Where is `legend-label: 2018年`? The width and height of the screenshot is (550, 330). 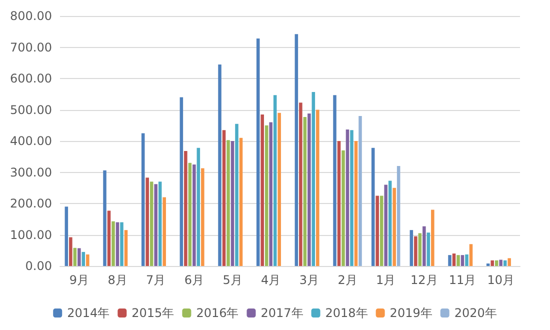 legend-label: 2018年 is located at coordinates (346, 313).